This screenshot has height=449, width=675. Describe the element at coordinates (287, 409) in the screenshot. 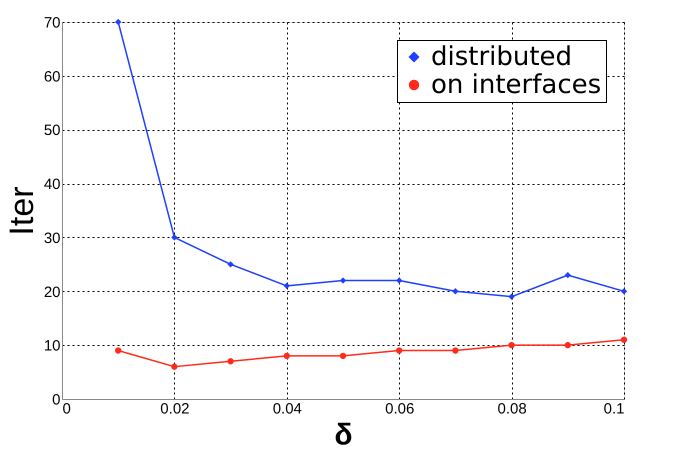

I see `x-tick-label: 0.04` at that location.